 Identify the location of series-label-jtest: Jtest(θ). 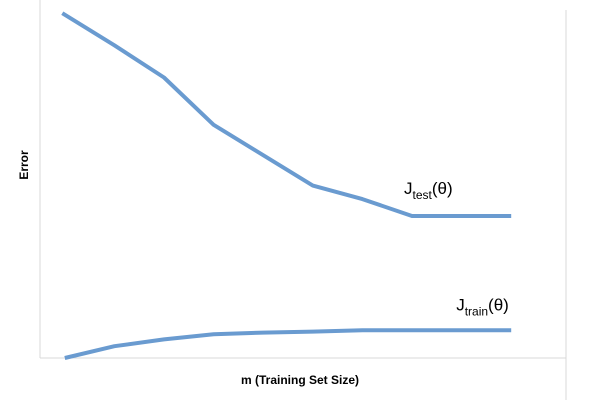
(428, 190).